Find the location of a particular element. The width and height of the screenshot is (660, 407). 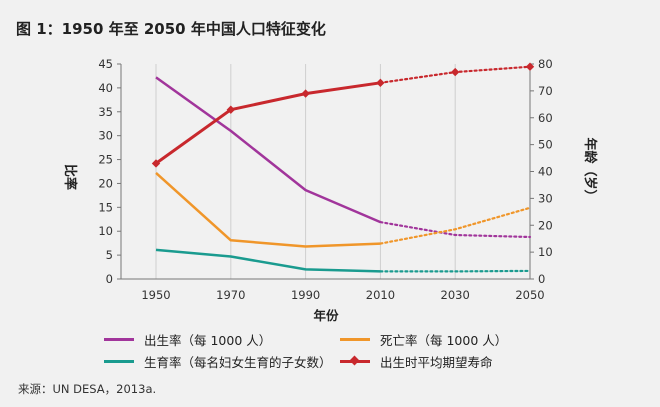

legend-item-life-expectancy: 出生时平均期望寿命 is located at coordinates (416, 361).